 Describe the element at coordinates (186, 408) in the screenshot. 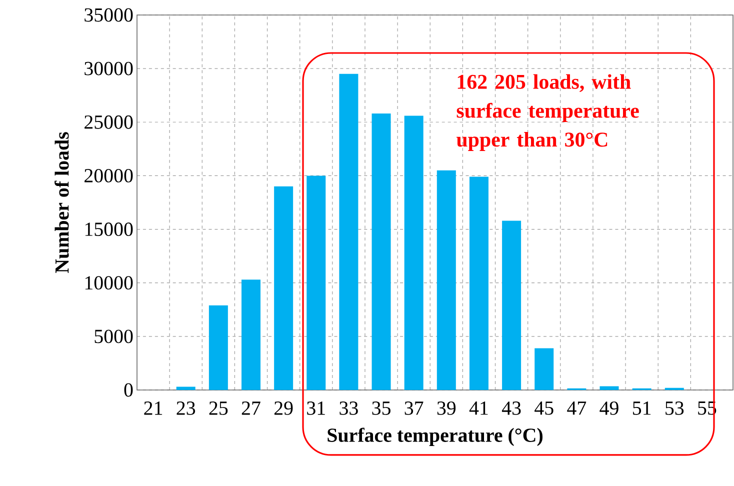

I see `x-tick-label: 23` at that location.